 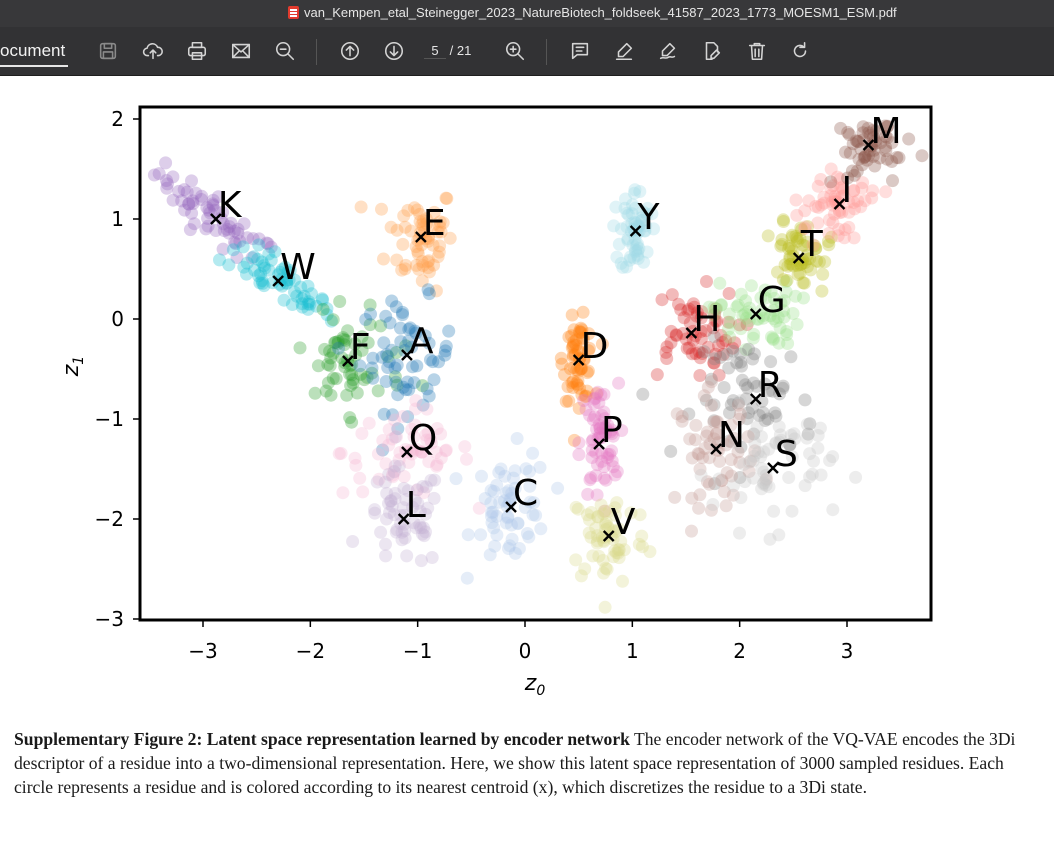 I want to click on page-total: / 21, so click(x=460, y=50).